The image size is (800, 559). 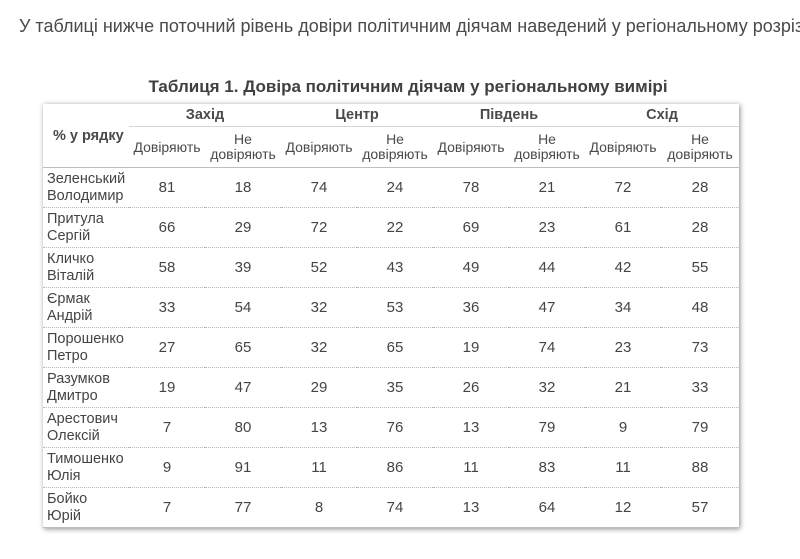 What do you see at coordinates (395, 187) in the screenshot?
I see `value-cell: 24` at bounding box center [395, 187].